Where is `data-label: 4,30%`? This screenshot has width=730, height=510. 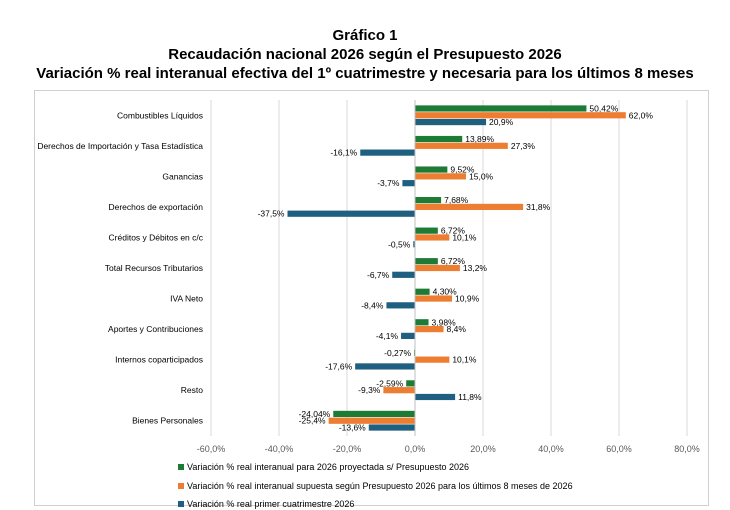 data-label: 4,30% is located at coordinates (445, 292).